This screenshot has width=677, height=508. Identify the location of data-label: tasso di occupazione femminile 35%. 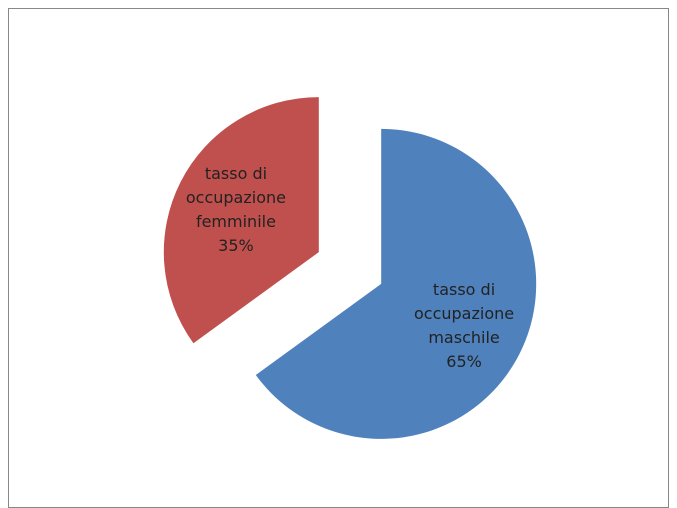
(236, 210).